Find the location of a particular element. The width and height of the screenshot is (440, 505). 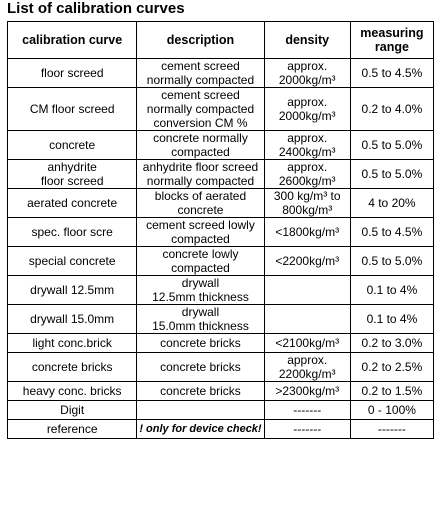

cell-curve: spec. floor scre is located at coordinates (72, 232).